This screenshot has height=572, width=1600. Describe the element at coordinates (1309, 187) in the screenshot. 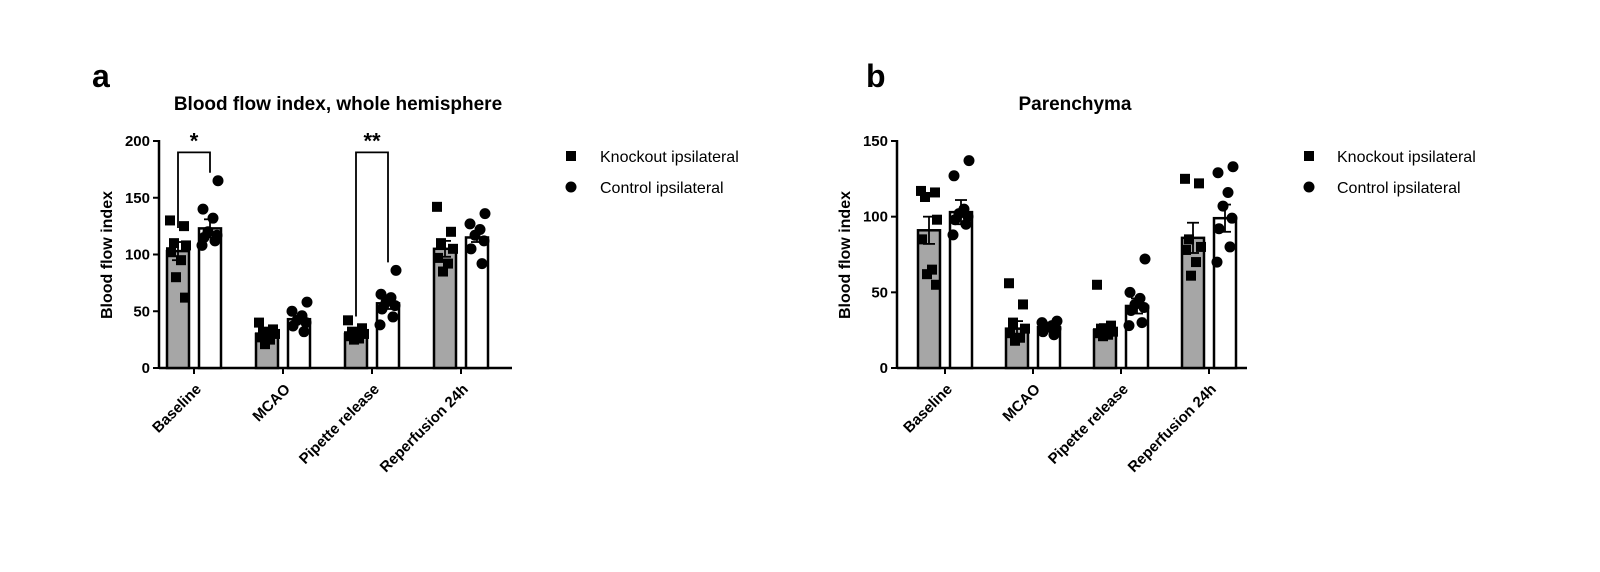

I see `panel-b-legend-circle-marker` at that location.